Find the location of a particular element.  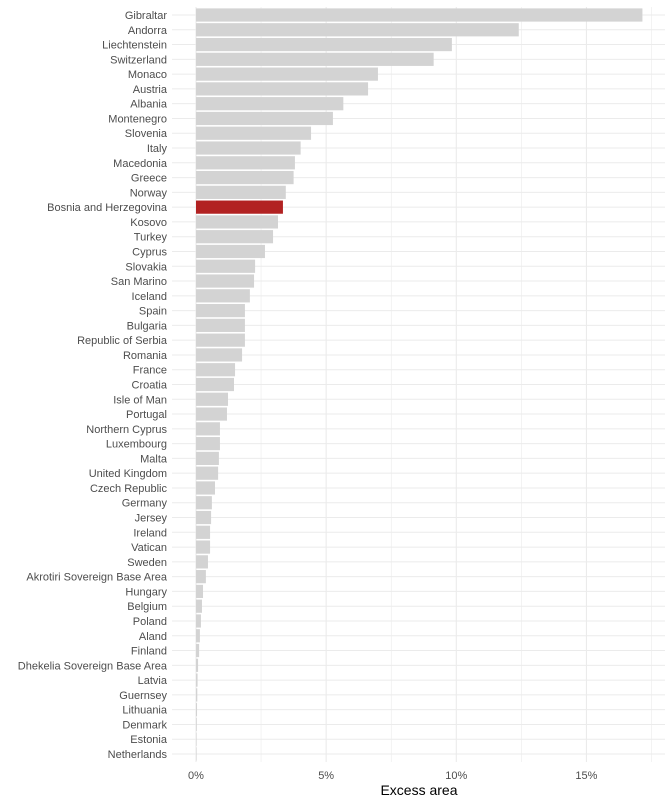

category-label: Latvia is located at coordinates (153, 681).